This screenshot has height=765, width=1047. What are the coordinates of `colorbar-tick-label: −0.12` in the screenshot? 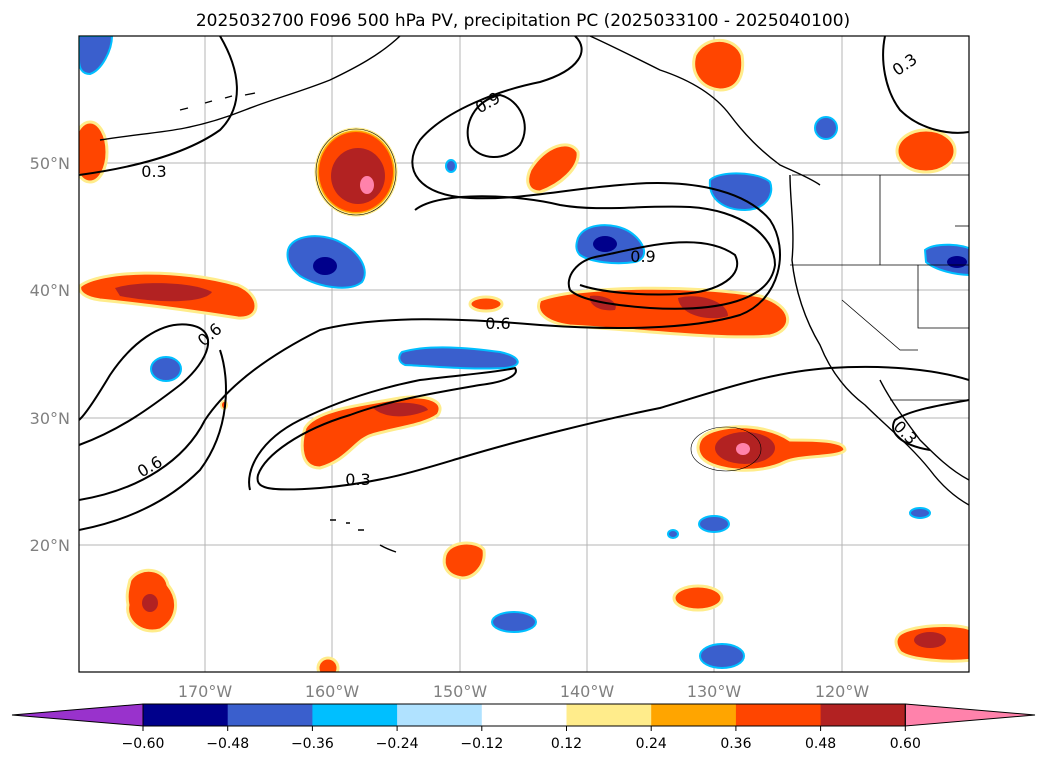 It's located at (481, 744).